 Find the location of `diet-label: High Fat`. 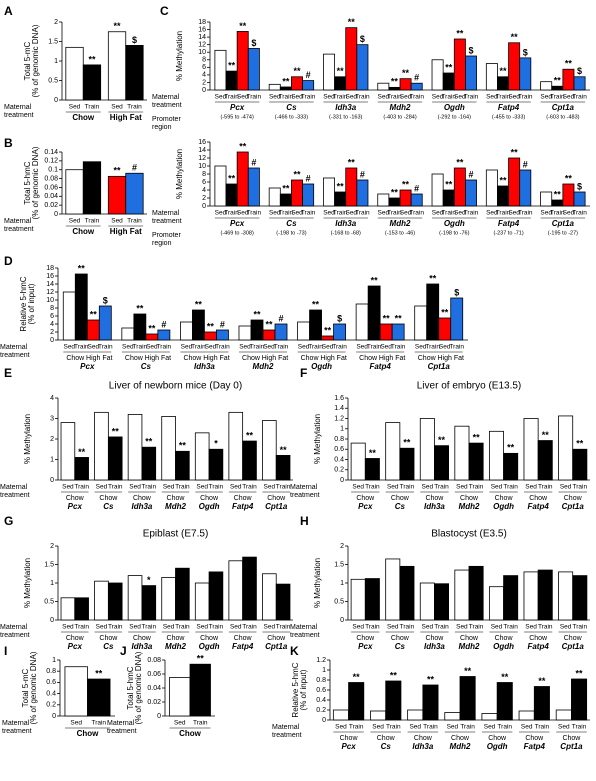

diet-label: High Fat is located at coordinates (216, 358).